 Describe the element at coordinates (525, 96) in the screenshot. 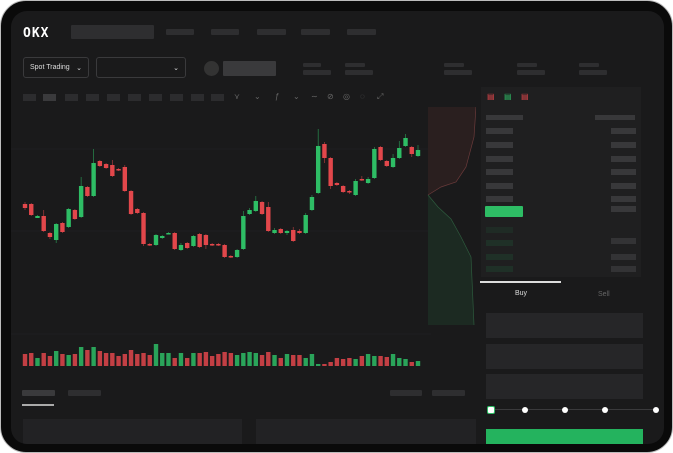

I see `orderbook-asks-icon: ▤` at that location.